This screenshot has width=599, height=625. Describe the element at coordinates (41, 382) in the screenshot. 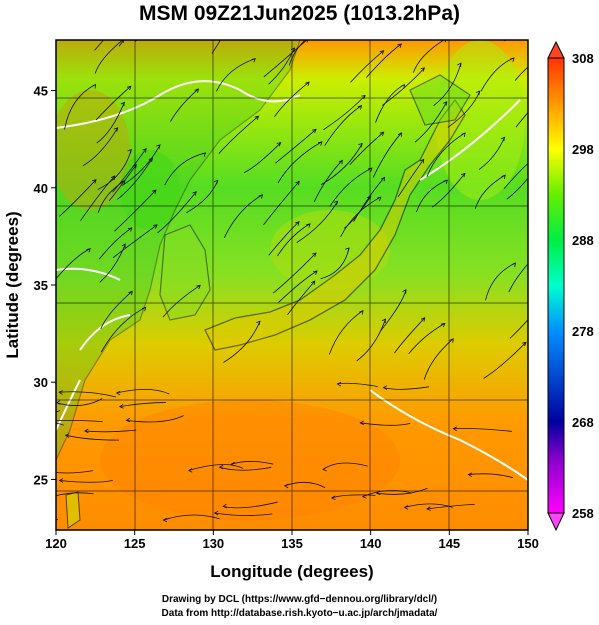

I see `y-tick-label: 30` at that location.